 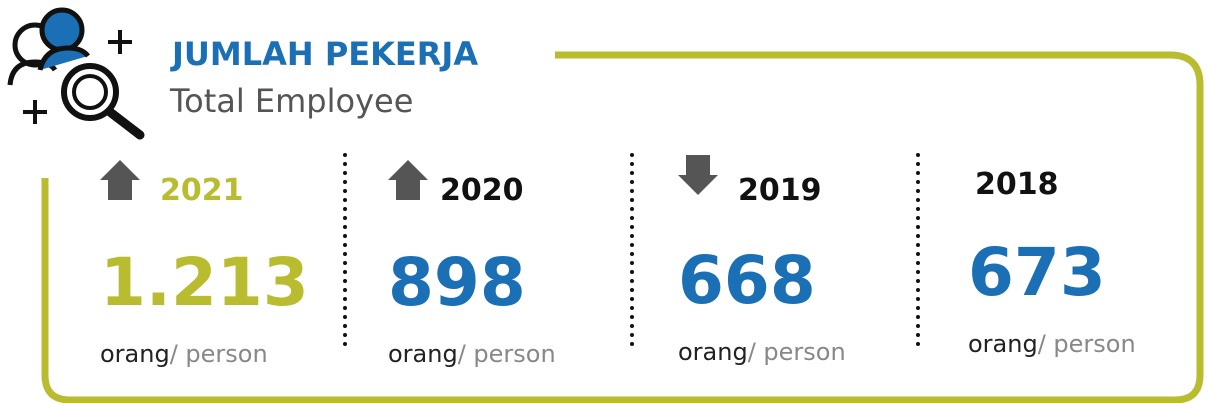 What do you see at coordinates (202, 190) in the screenshot?
I see `year: 2021` at bounding box center [202, 190].